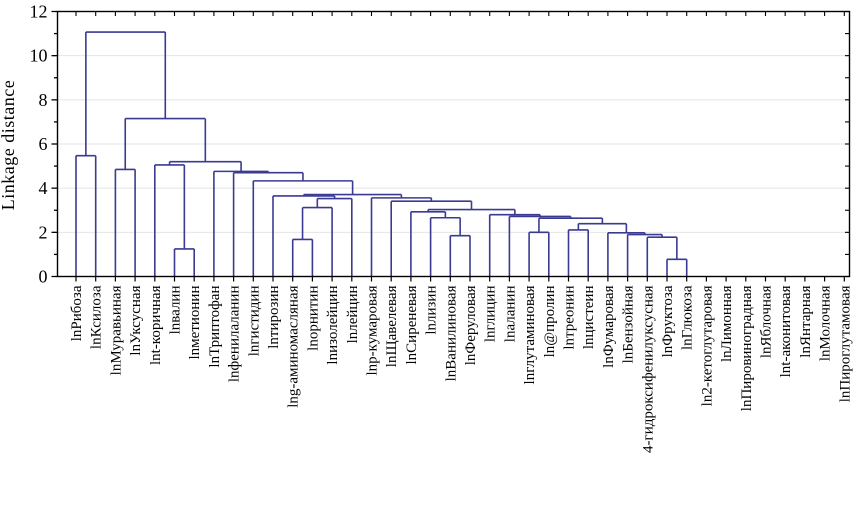 The width and height of the screenshot is (855, 506). I want to click on x-axis-label: lnСиреневая, so click(412, 324).